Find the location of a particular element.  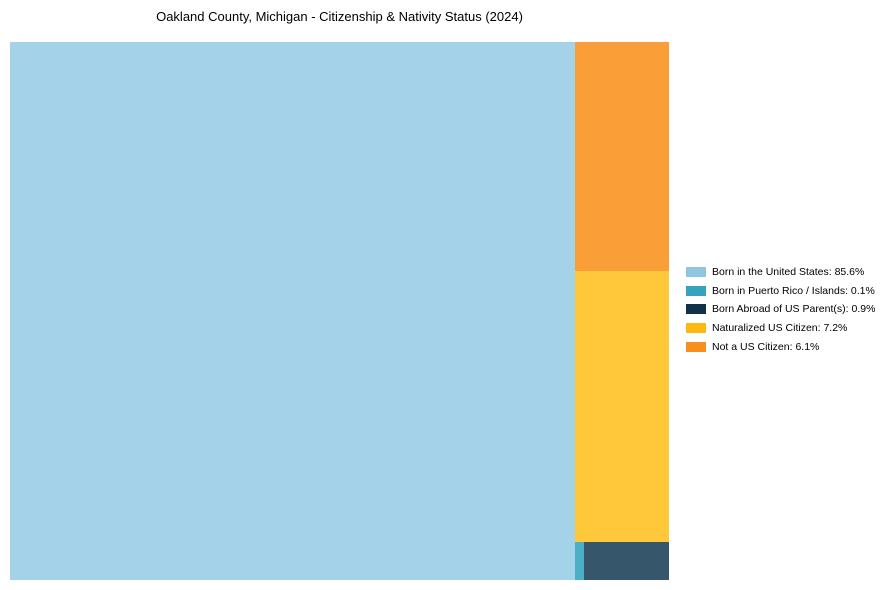

legend-item-born-in-united-states: Born in the United States: 85.6% is located at coordinates (780, 272).